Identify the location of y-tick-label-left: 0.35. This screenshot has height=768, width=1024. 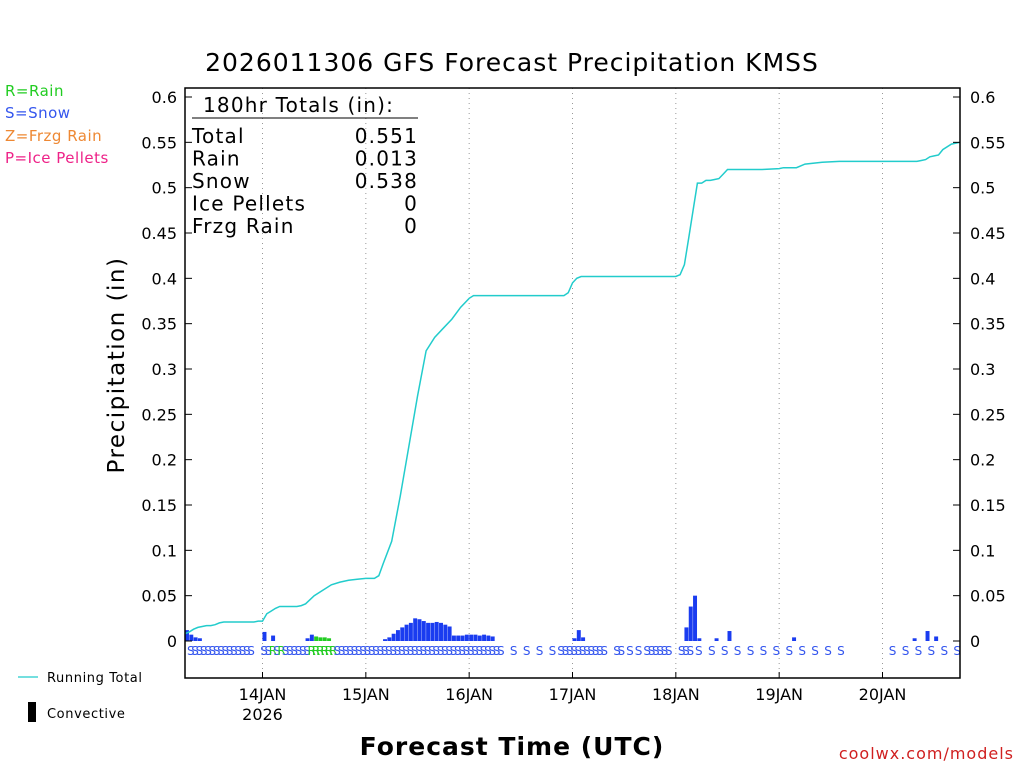
(159, 324).